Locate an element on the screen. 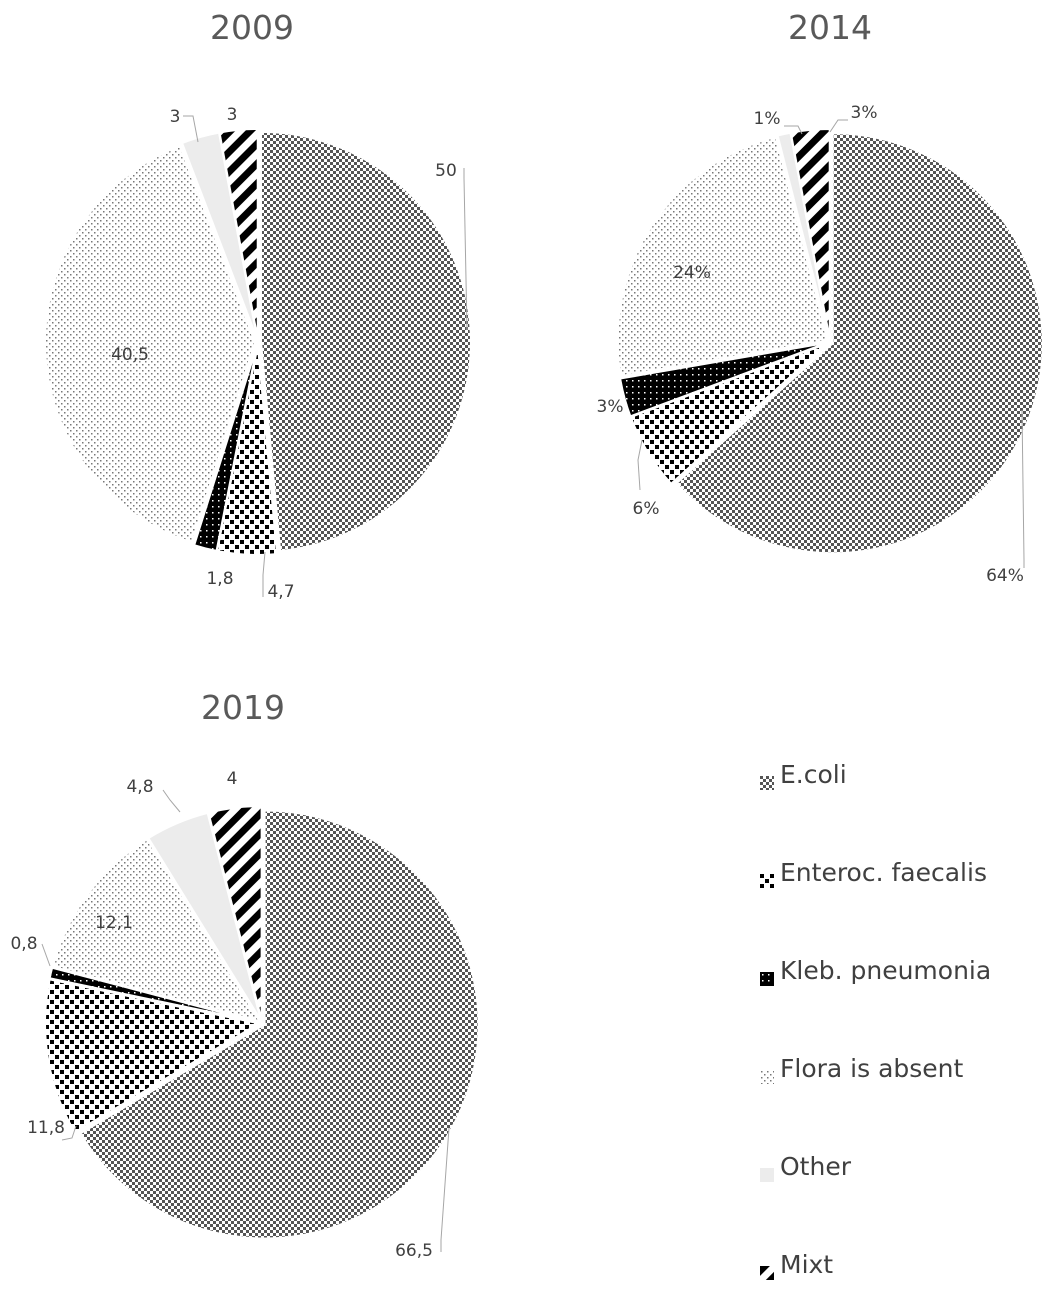 The height and width of the screenshot is (1313, 1044). pie-slice-2009-flora is located at coordinates (150, 344).